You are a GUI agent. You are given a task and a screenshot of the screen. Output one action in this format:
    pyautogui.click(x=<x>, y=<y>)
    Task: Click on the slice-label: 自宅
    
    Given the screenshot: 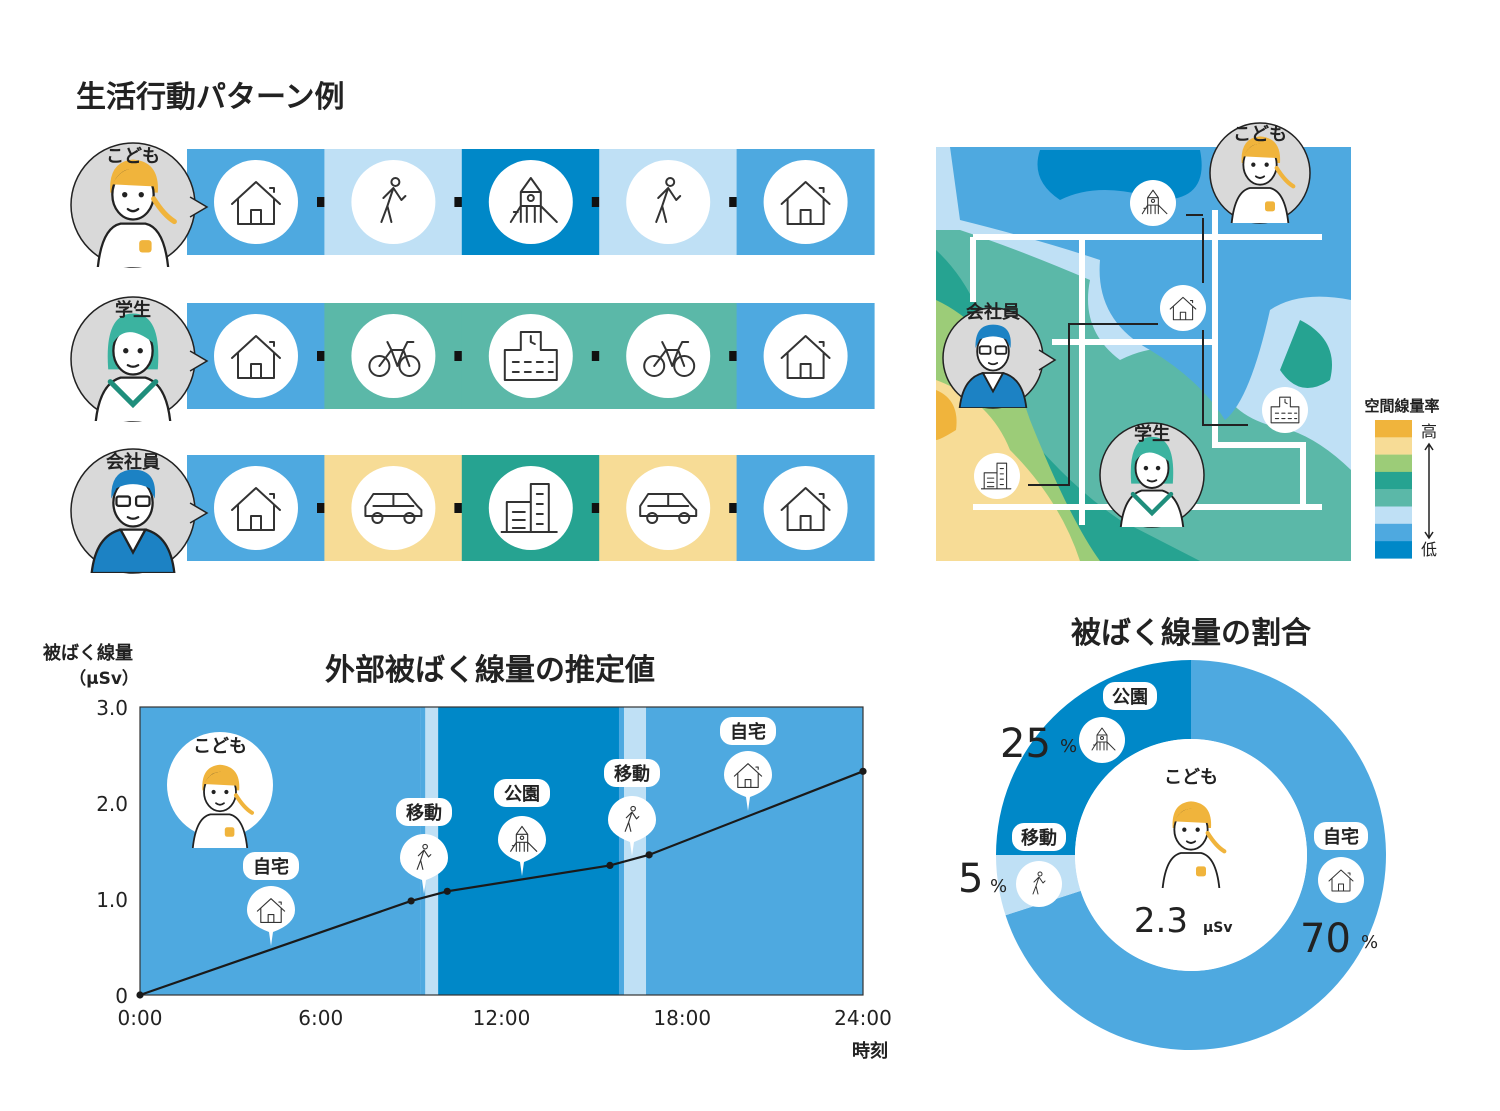 What is the action you would take?
    pyautogui.click(x=1341, y=837)
    